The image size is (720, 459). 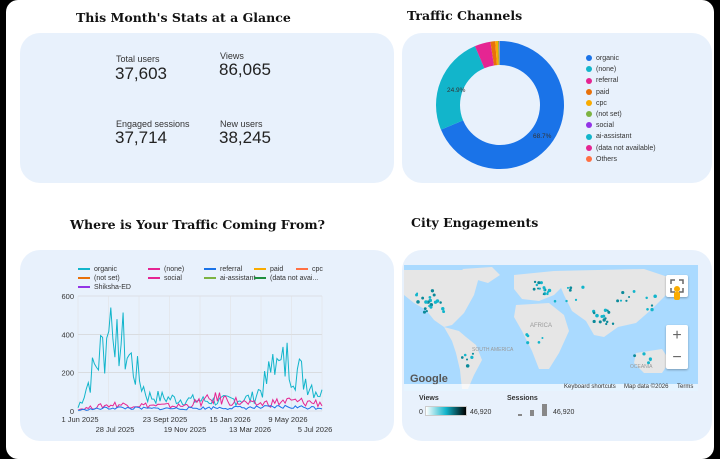 I want to click on donut-chart: 24.9% 68.7%, so click(x=500, y=105).